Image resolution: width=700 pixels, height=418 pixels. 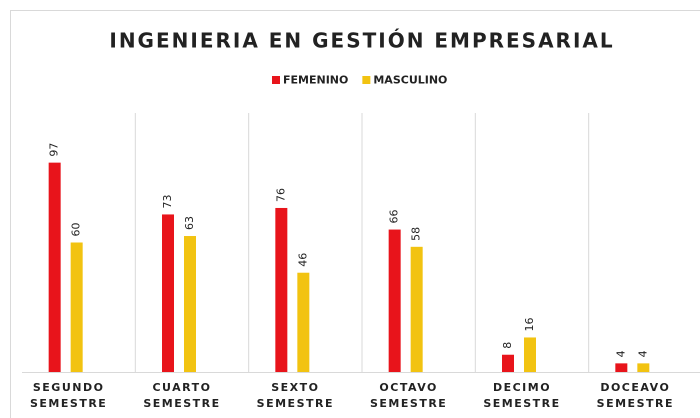 I want to click on data-label: 66, so click(x=394, y=217).